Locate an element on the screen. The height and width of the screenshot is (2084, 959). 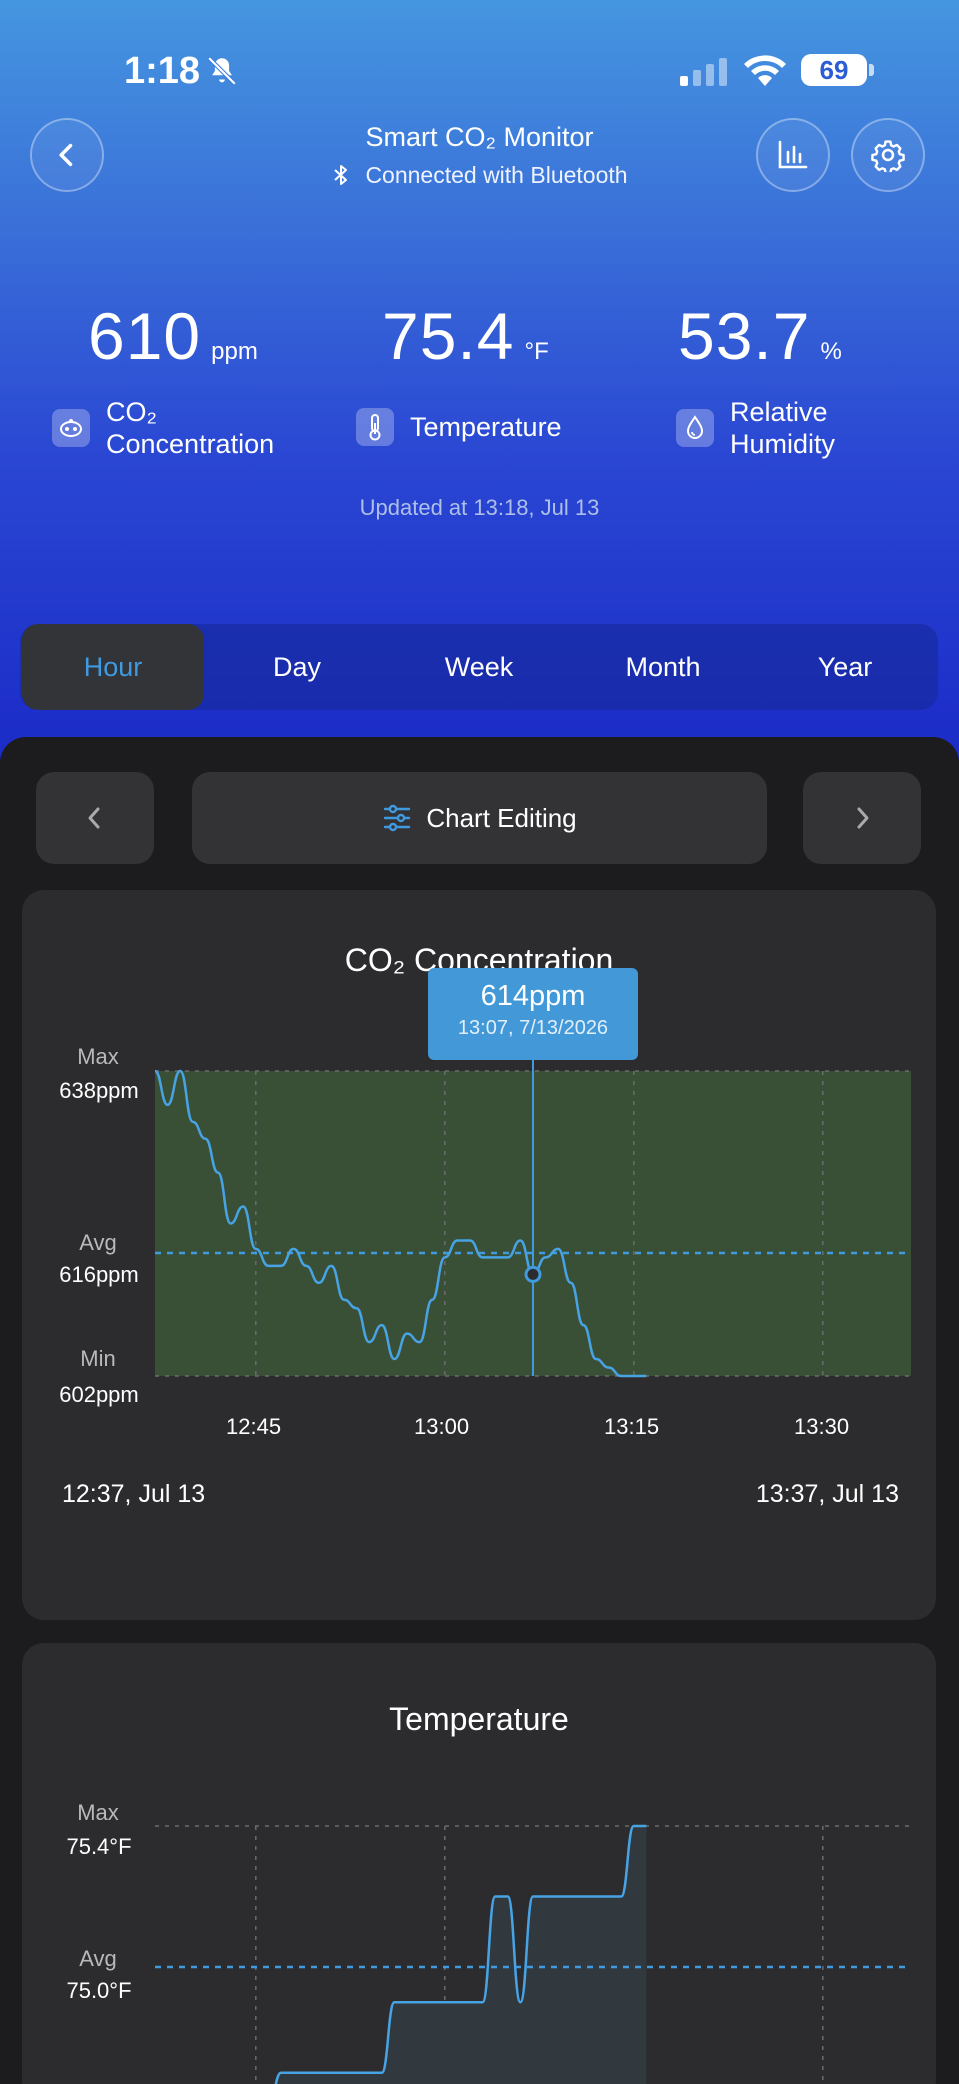
page-title: Smart CO₂ Monitor is located at coordinates (479, 137).